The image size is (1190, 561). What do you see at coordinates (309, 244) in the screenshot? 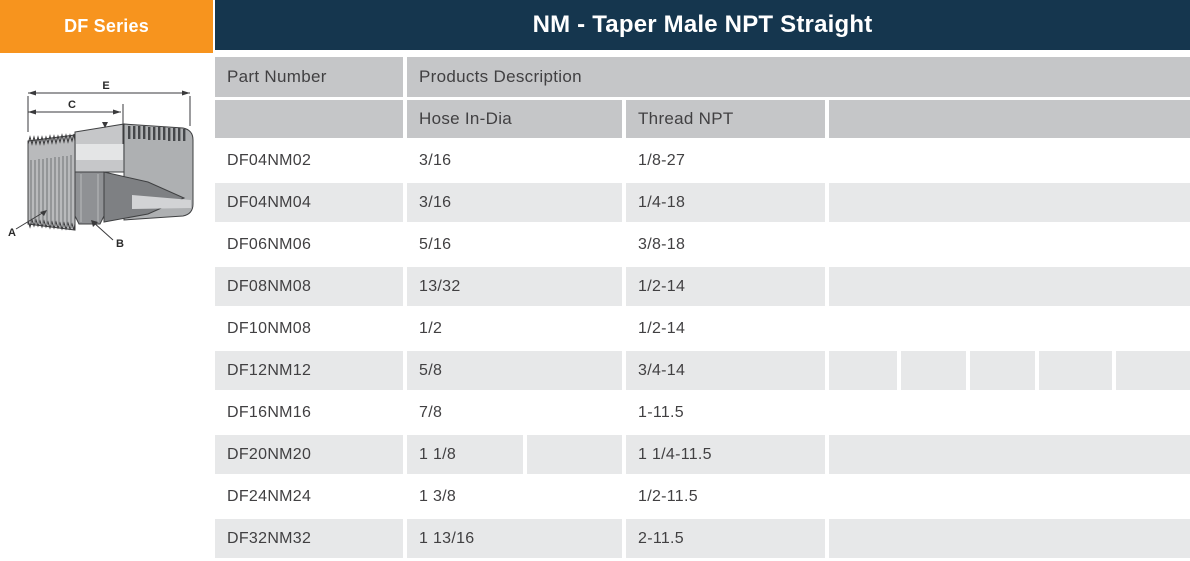
I see `part-number-cell: DF06NM06` at bounding box center [309, 244].